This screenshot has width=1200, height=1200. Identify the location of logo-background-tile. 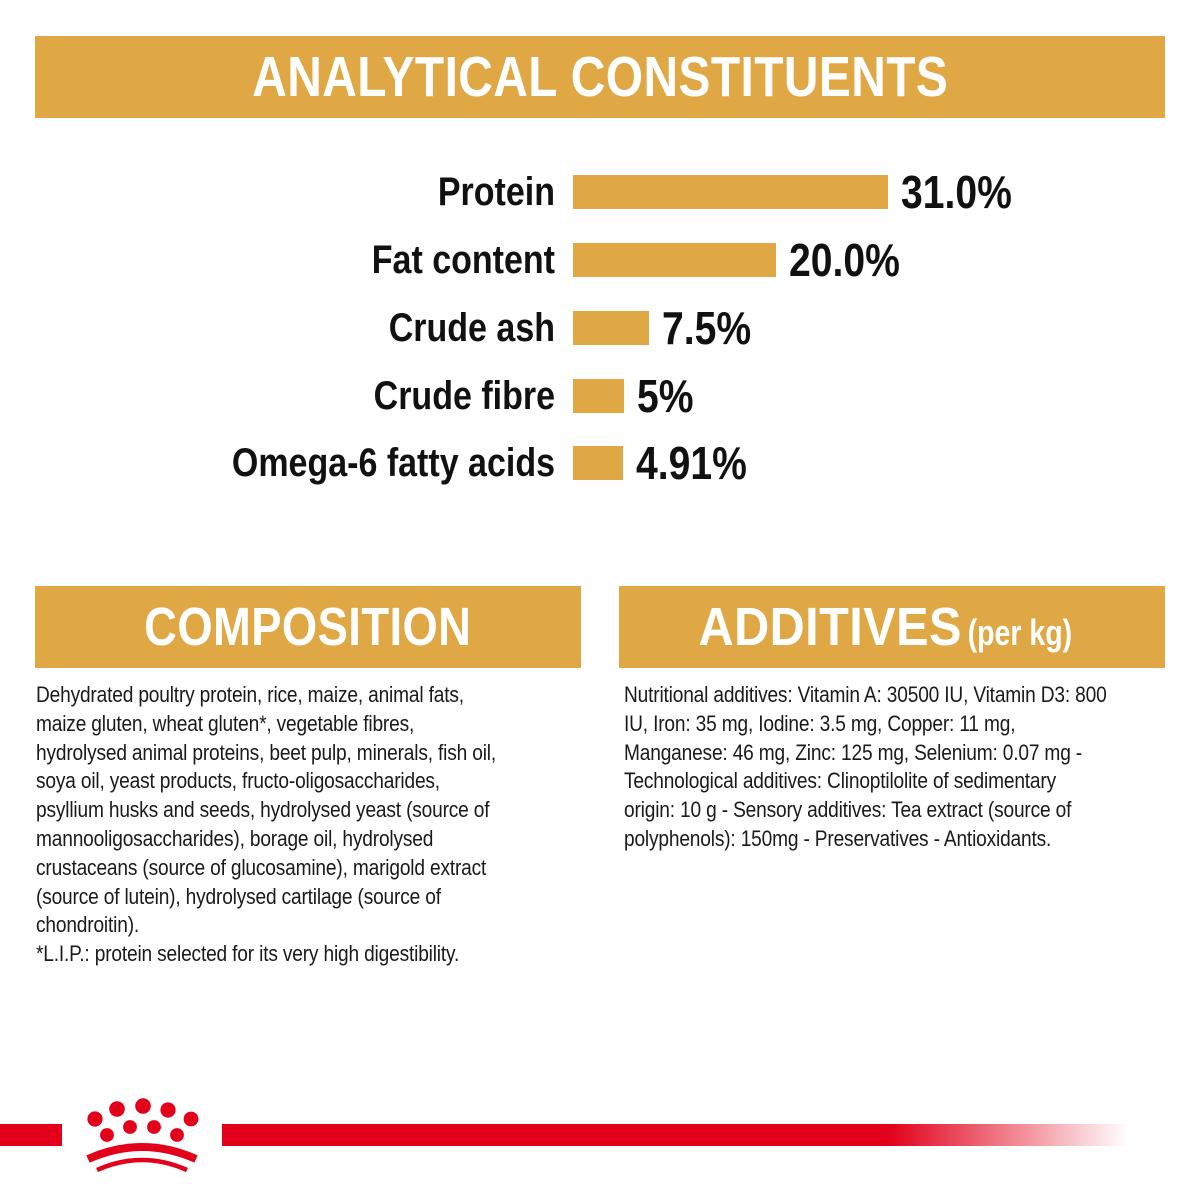
(142, 1132).